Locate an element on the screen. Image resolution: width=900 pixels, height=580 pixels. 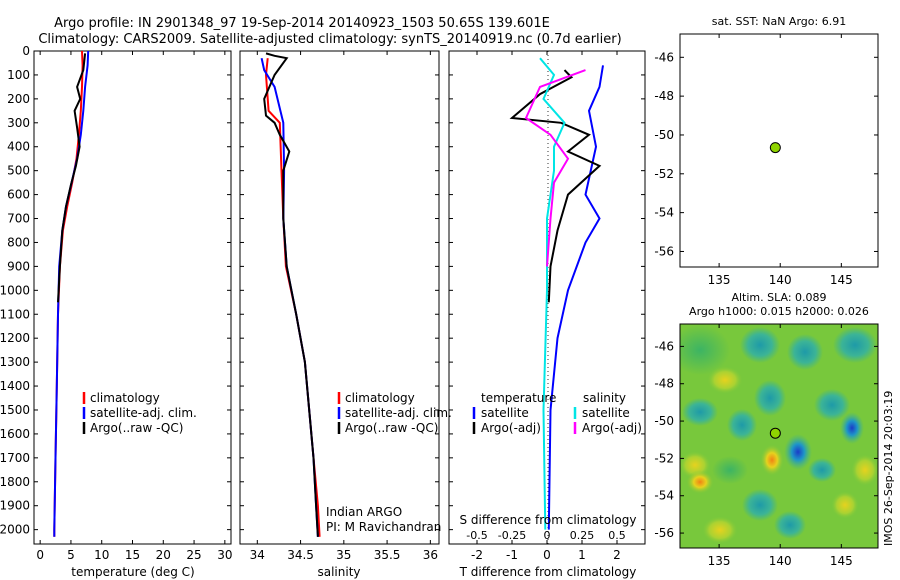
difference-x-label: T difference from climatology is located at coordinates (548, 572).